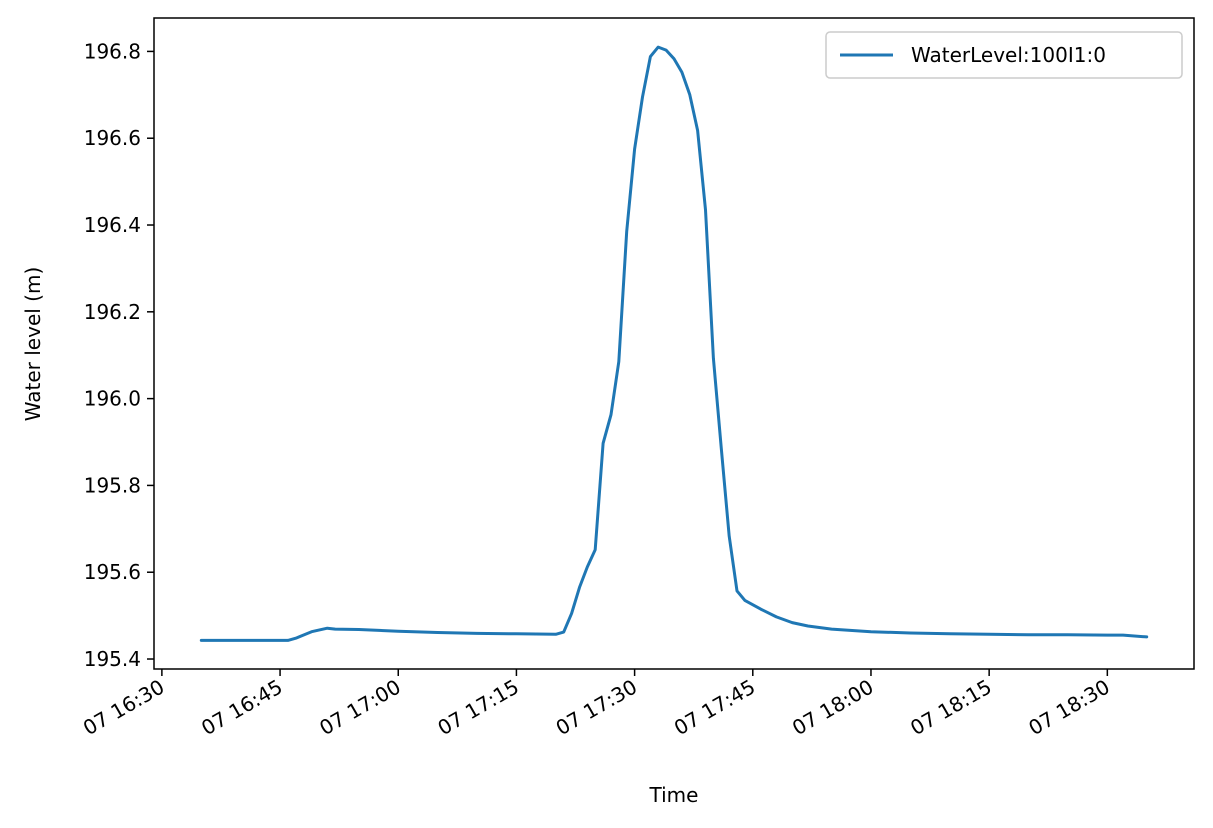 The image size is (1213, 828). I want to click on y-tick-label: 196.8, so click(112, 51).